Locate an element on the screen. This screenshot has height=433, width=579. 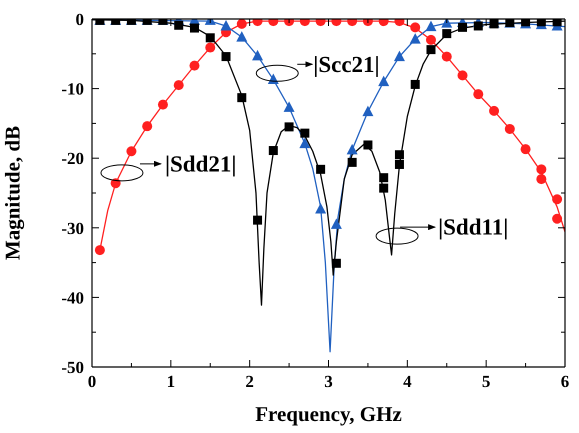
y-tick-label: -10 is located at coordinates (72, 89).